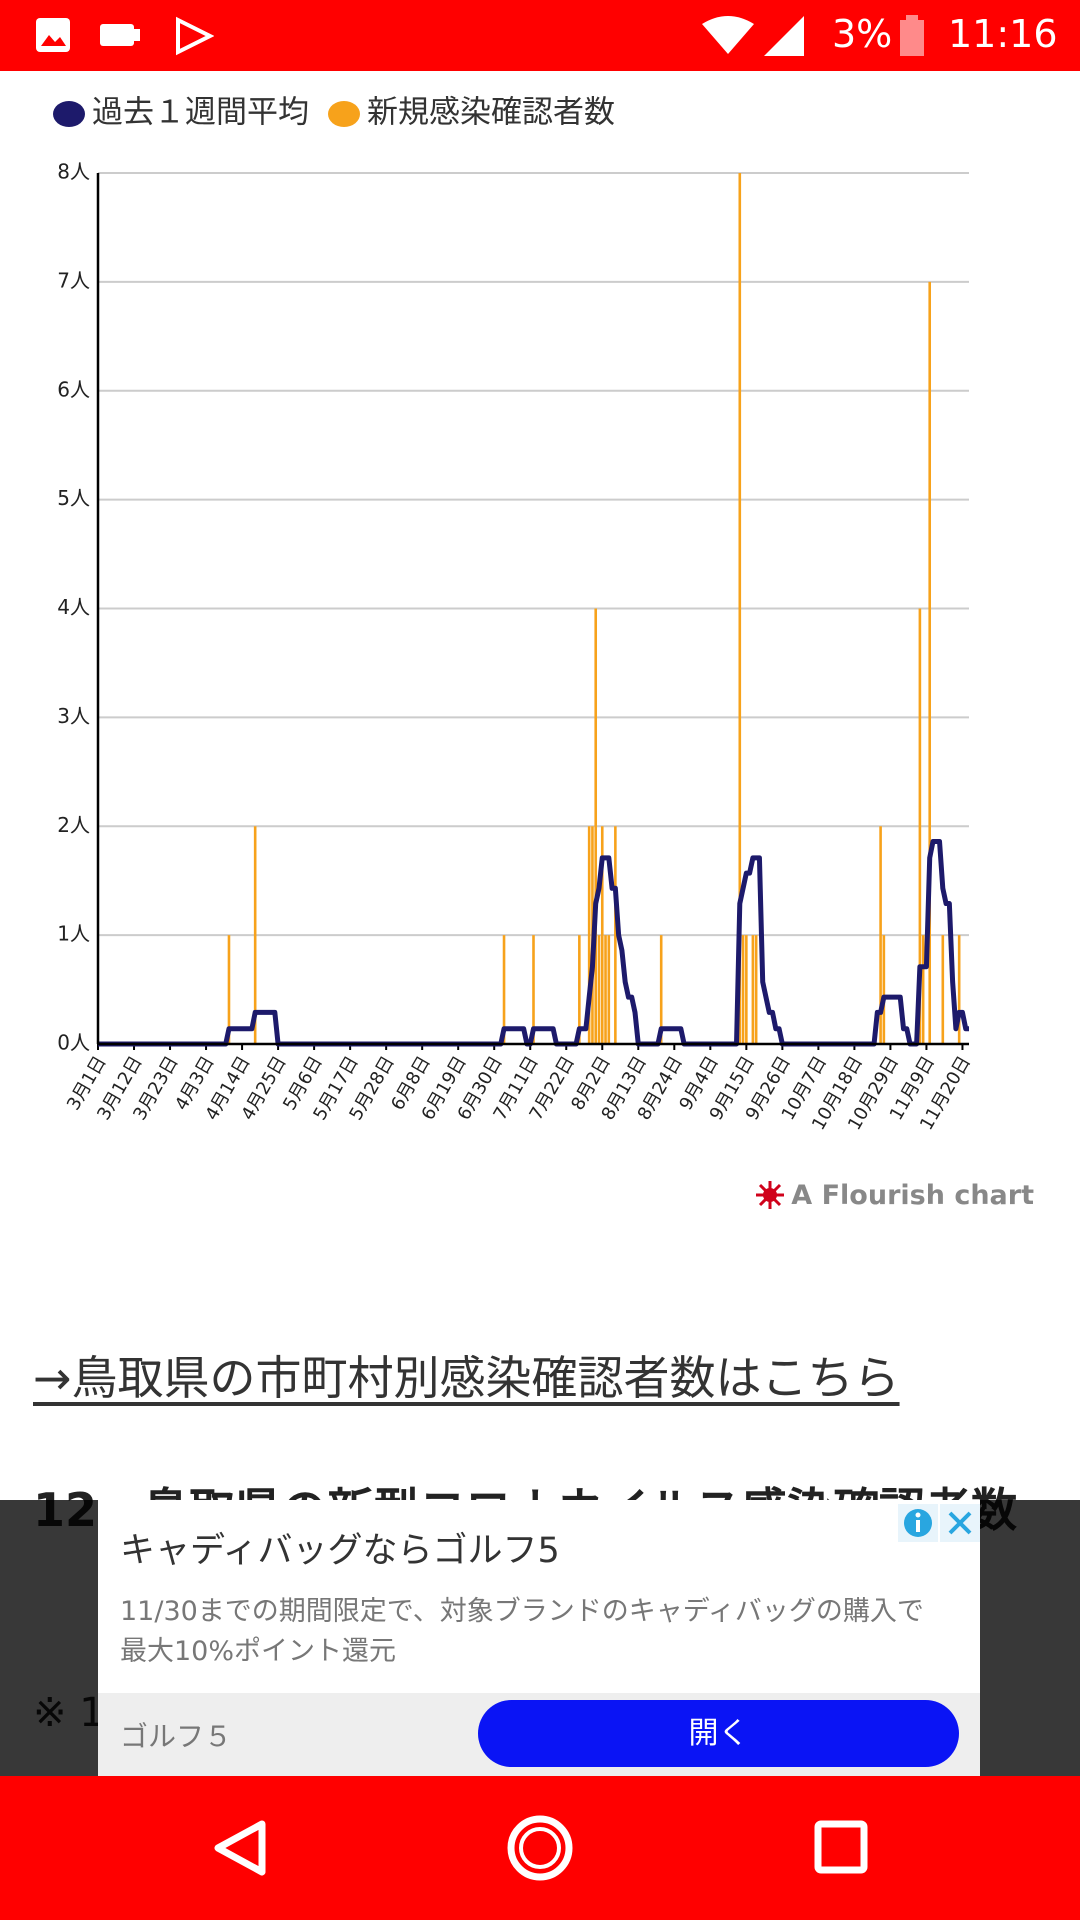  What do you see at coordinates (73, 498) in the screenshot?
I see `y-tick-label: 5人` at bounding box center [73, 498].